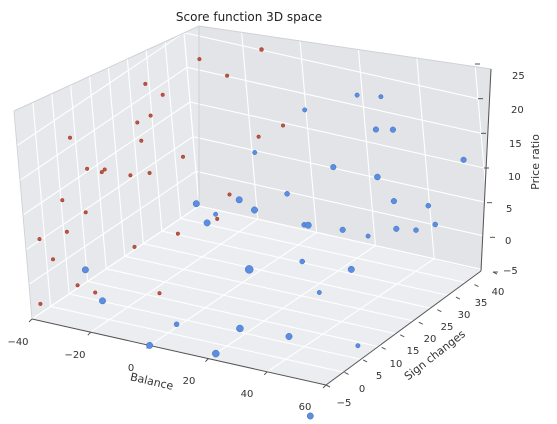 Image resolution: width=557 pixels, height=424 pixels. What do you see at coordinates (481, 303) in the screenshot?
I see `y-tick-label: 35` at bounding box center [481, 303].